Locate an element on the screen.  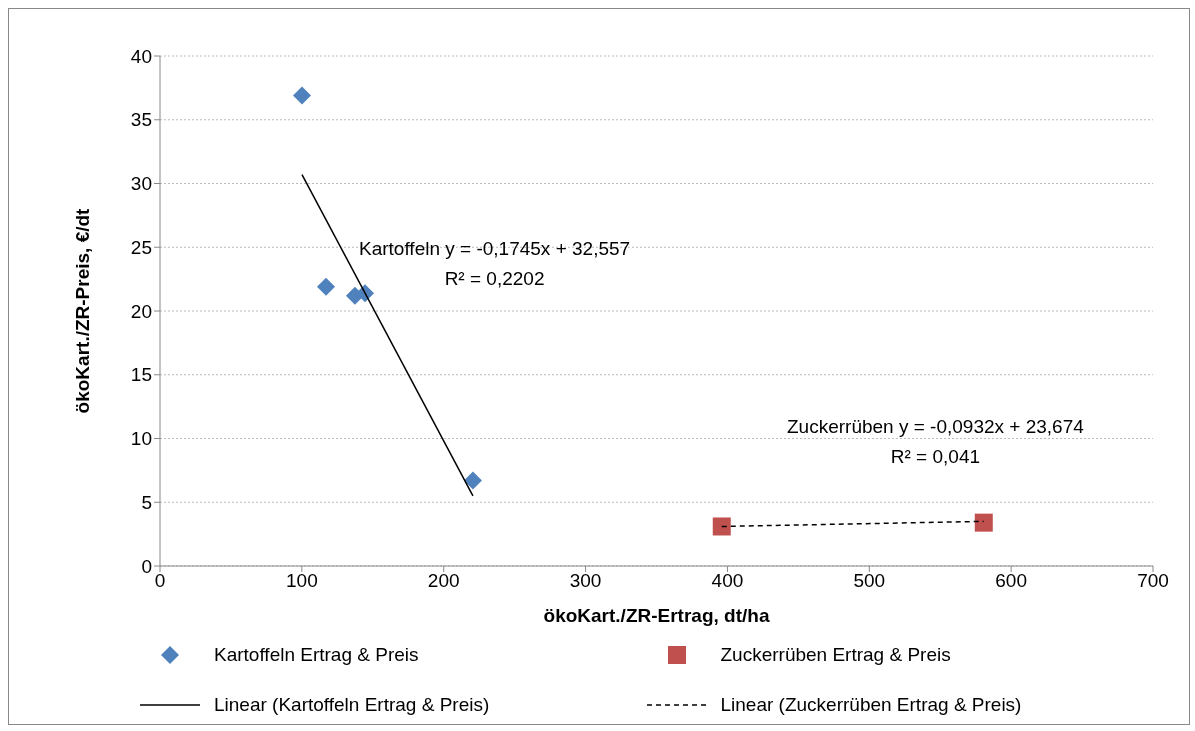
y-tick-label: 5 is located at coordinates (146, 502).